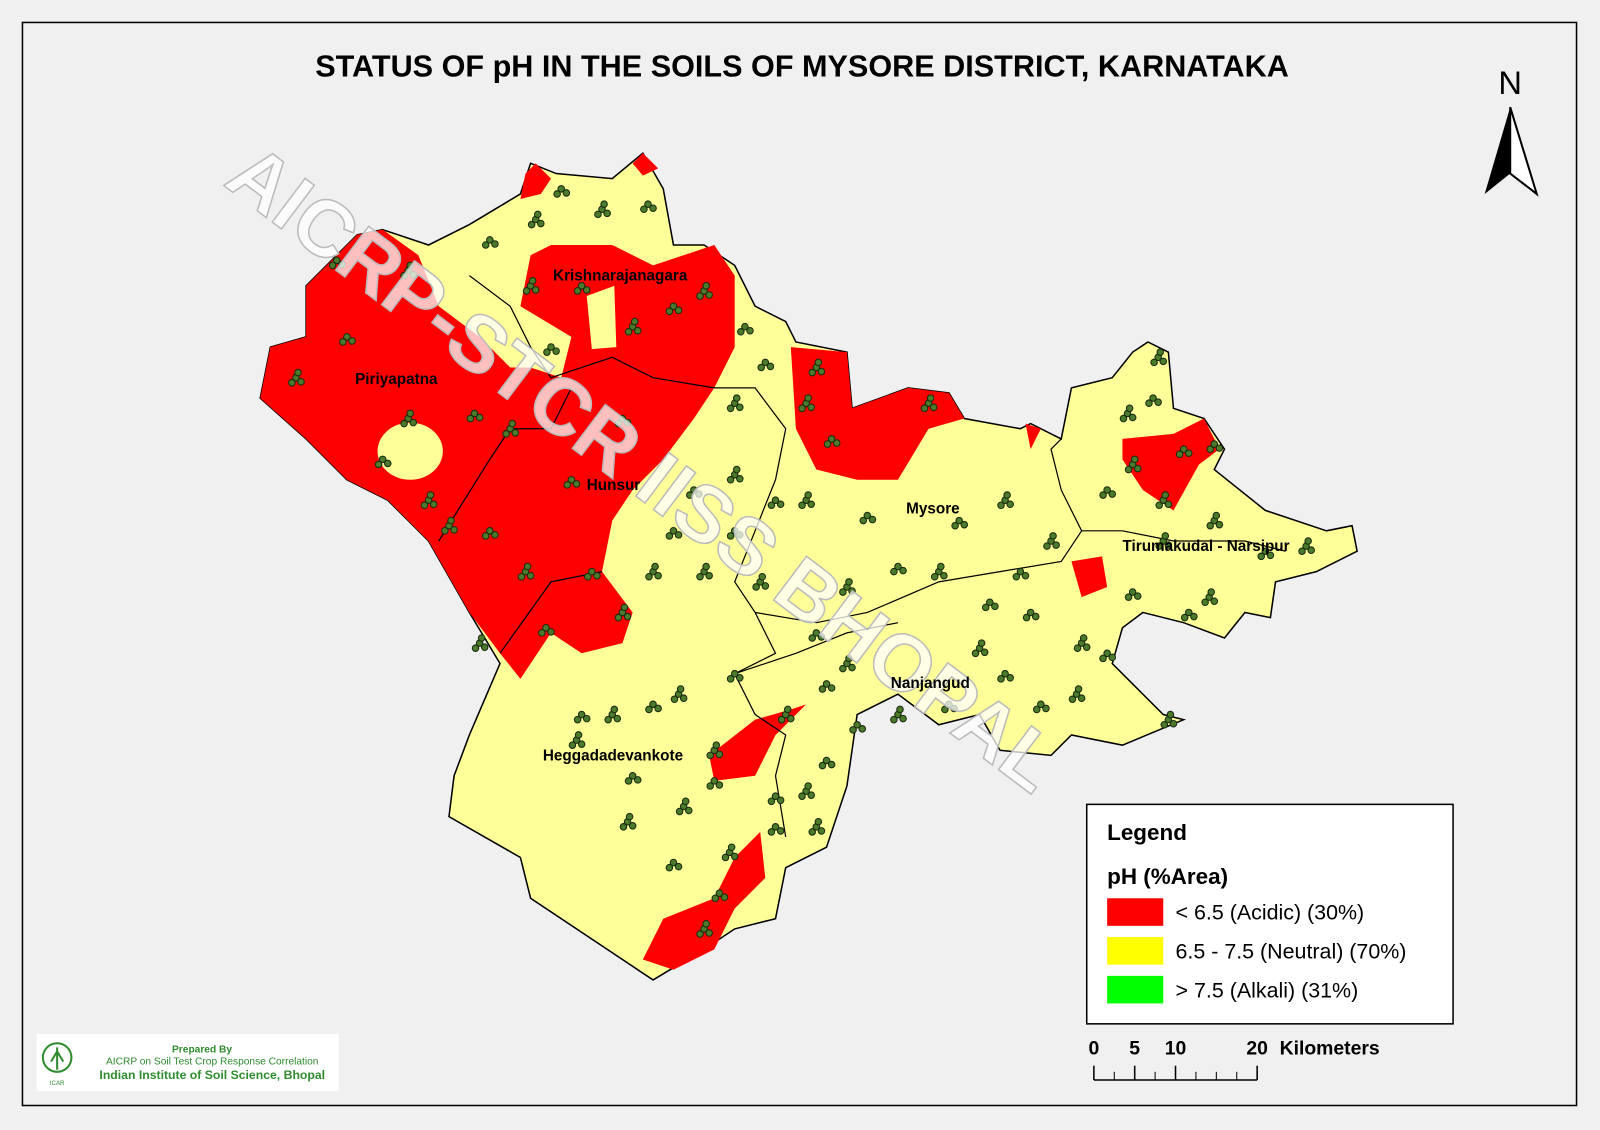  What do you see at coordinates (1134, 1048) in the screenshot?
I see `scale-label: 5` at bounding box center [1134, 1048].